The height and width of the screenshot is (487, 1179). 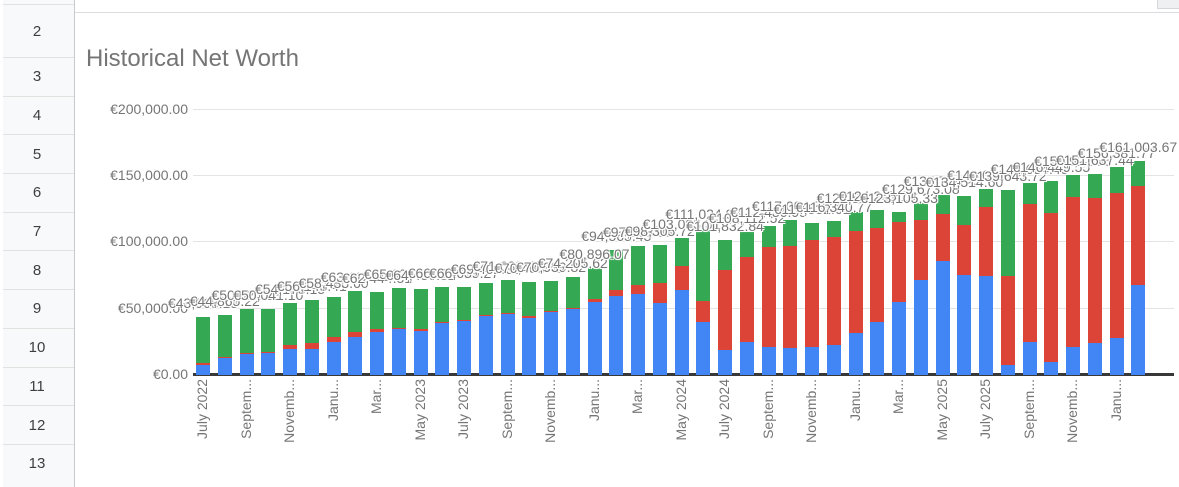 I want to click on row-header-cell-4: 4, so click(x=37, y=115).